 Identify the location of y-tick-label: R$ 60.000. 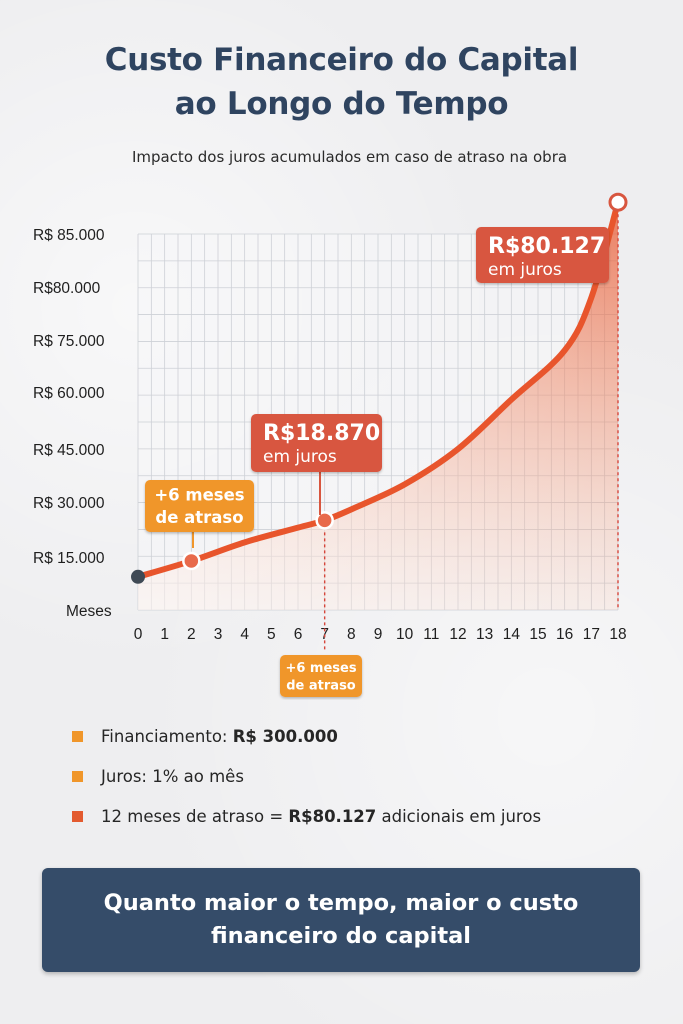
(69, 393).